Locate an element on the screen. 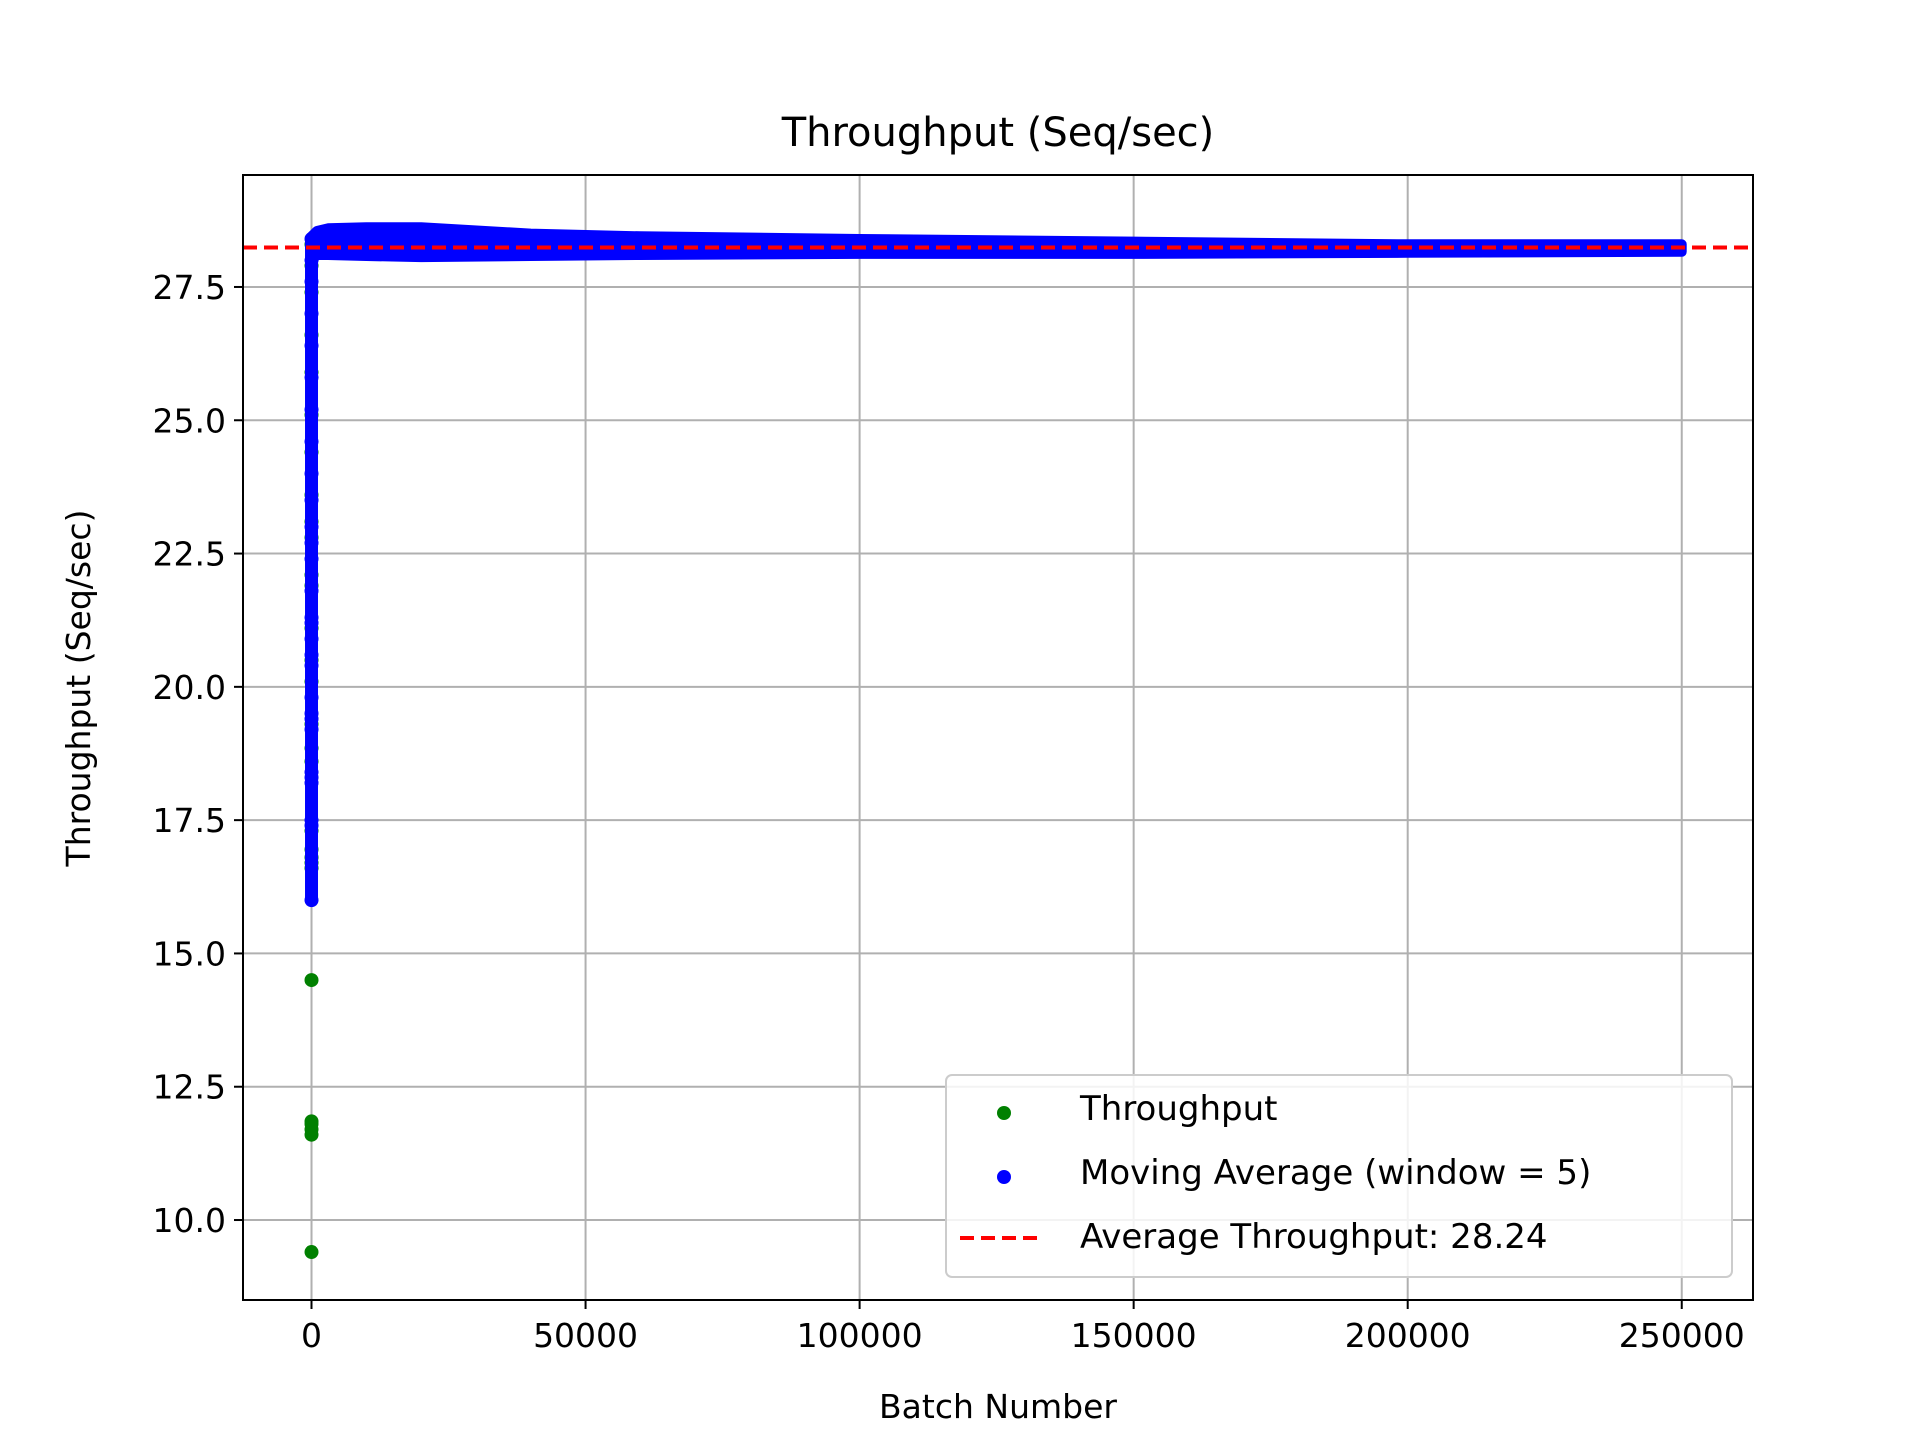 This screenshot has height=1444, width=1920. y-tick-label: 10.0 is located at coordinates (189, 1220).